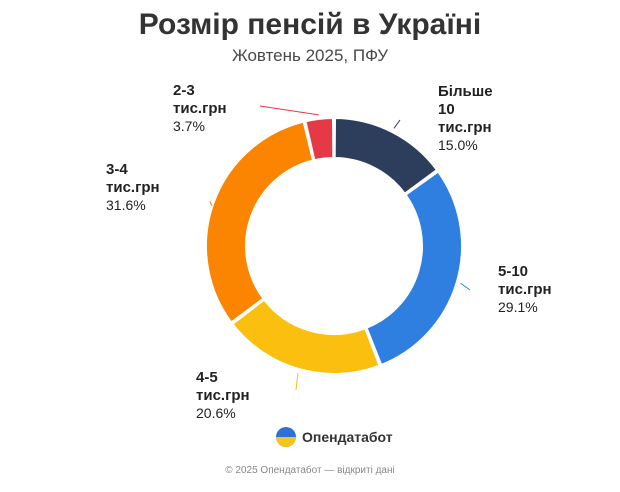 This screenshot has width=620, height=492. I want to click on slice-value-label-2: 20.6%, so click(216, 413).